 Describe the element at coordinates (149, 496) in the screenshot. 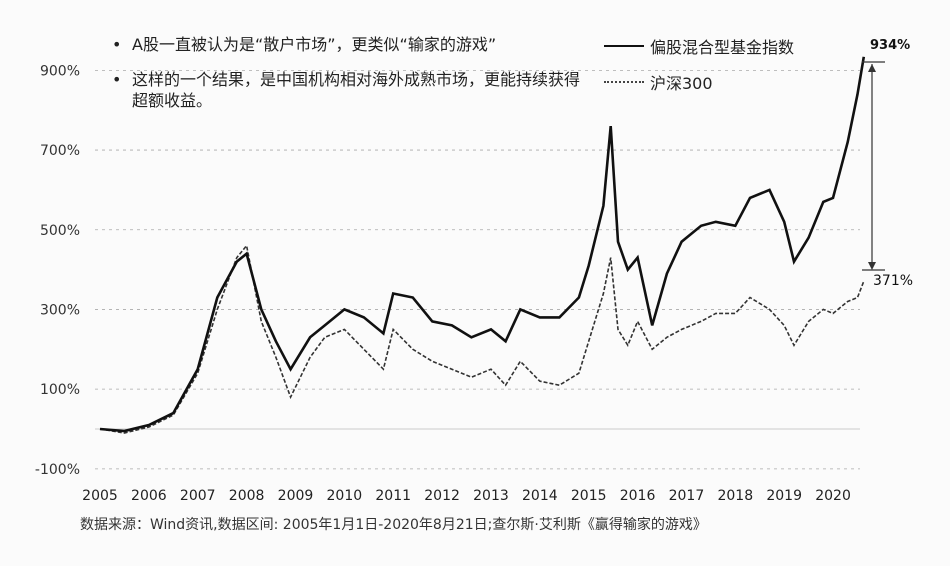

I see `x-tick-label: 2006` at that location.